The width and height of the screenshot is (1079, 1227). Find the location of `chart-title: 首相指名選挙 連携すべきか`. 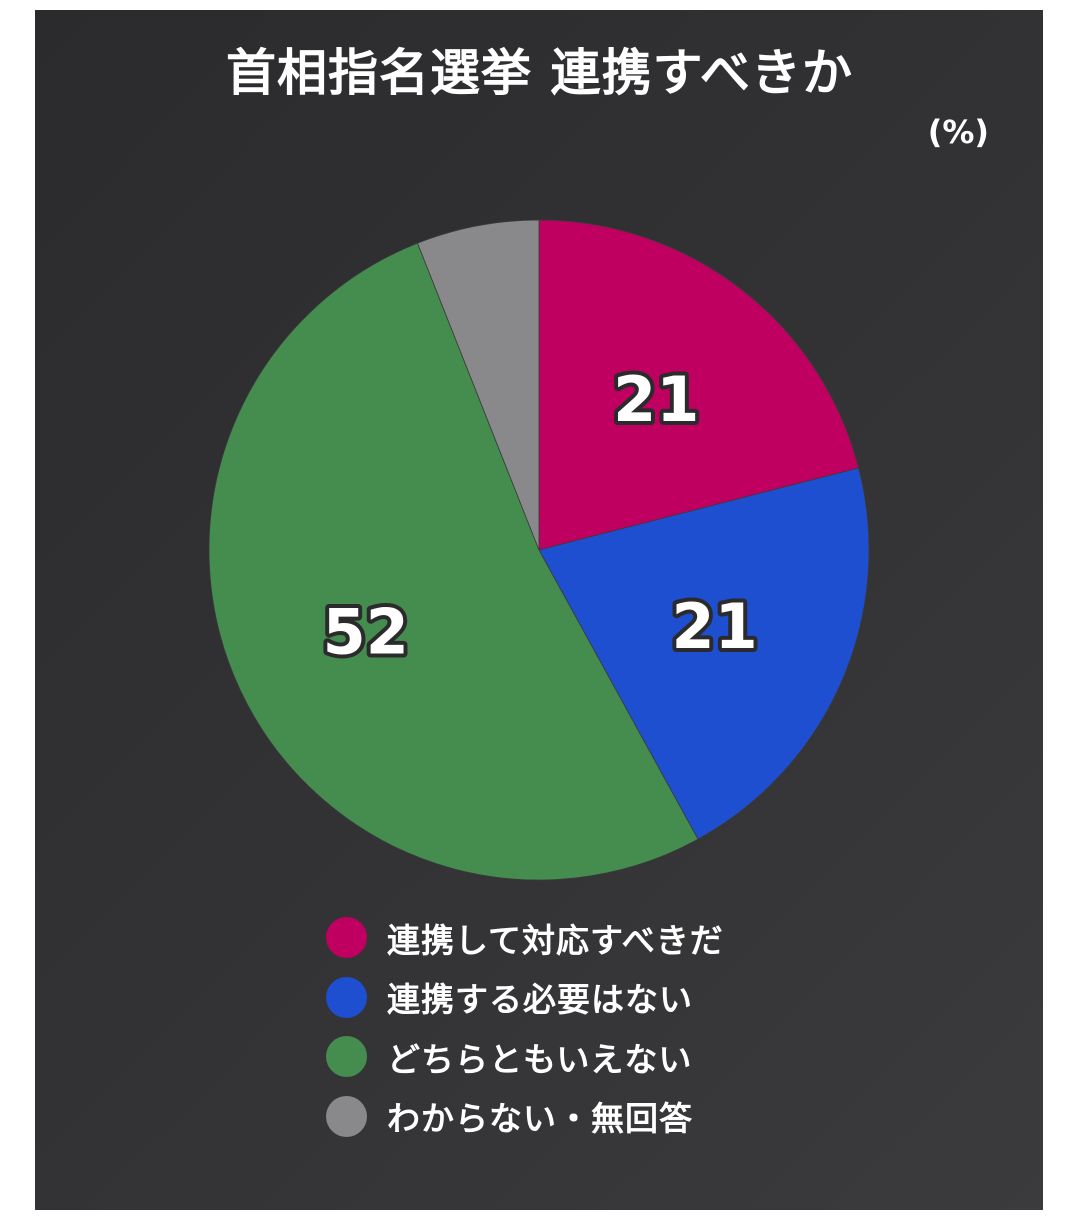

chart-title: 首相指名選挙 連携すべきか is located at coordinates (539, 73).